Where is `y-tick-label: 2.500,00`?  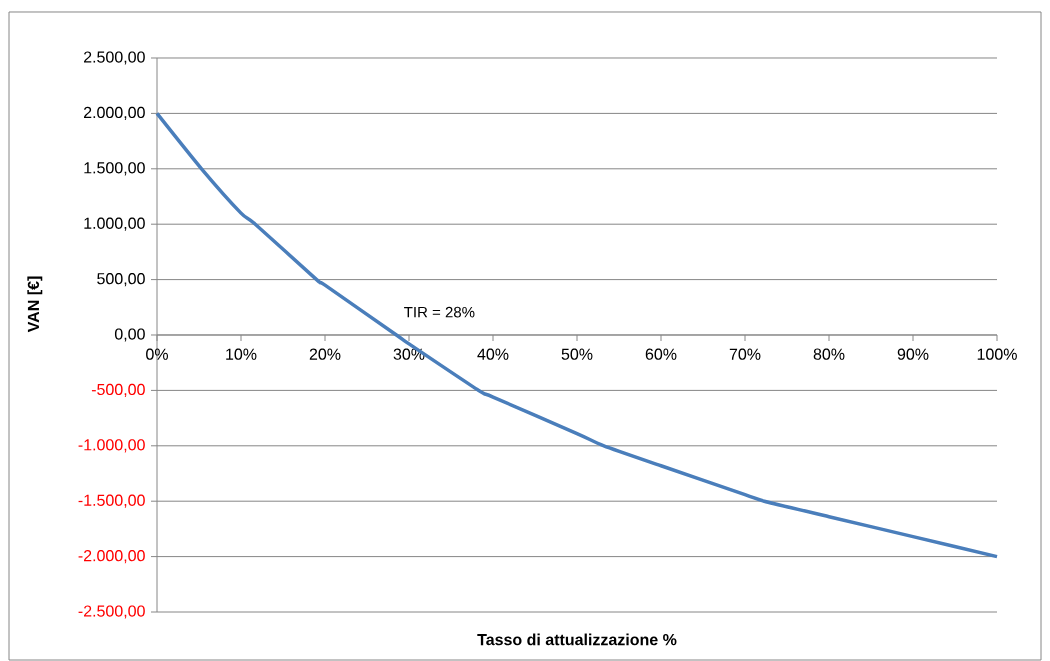 y-tick-label: 2.500,00 is located at coordinates (114, 58).